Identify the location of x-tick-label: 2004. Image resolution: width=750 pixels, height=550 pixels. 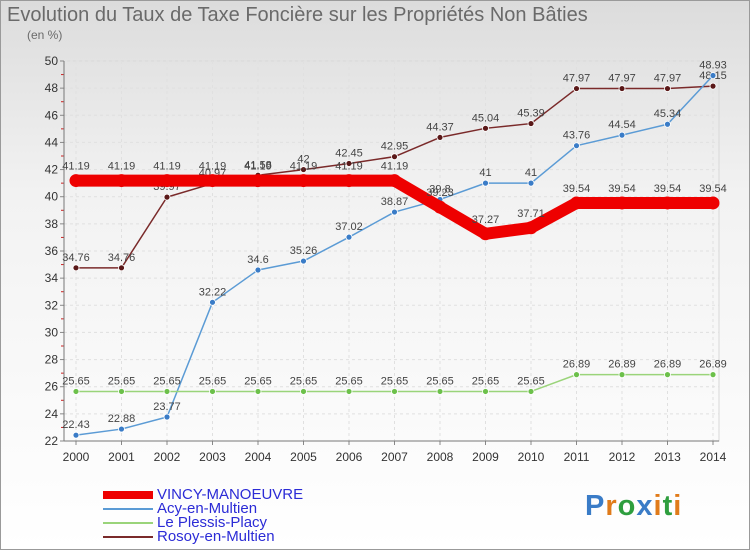
(258, 457).